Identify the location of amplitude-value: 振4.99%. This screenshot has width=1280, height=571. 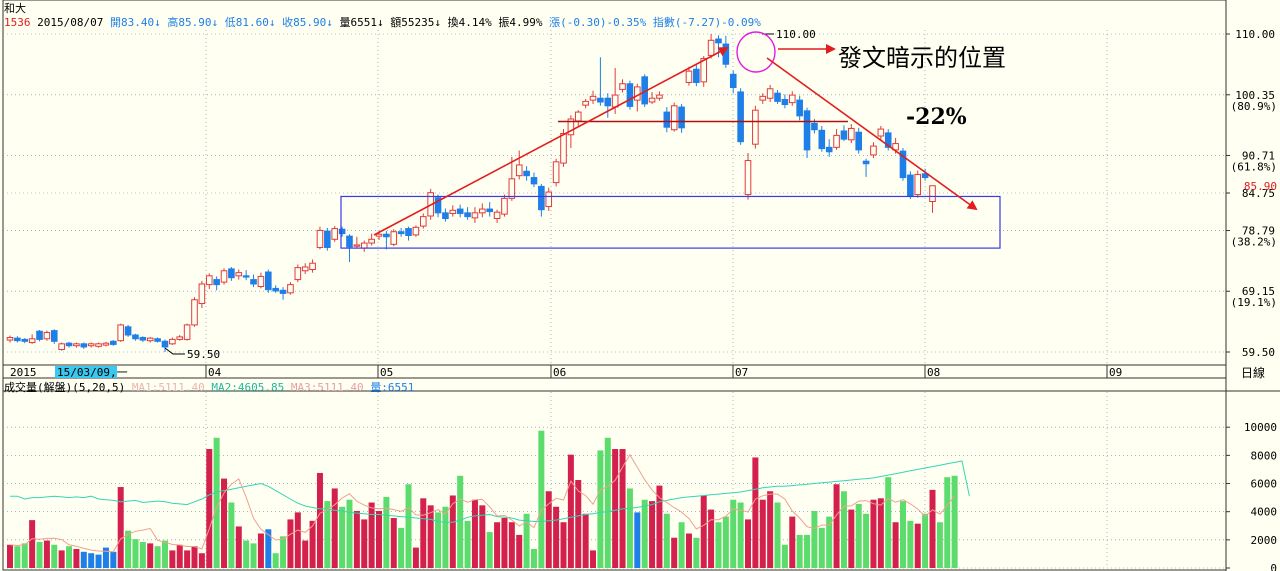
(520, 22).